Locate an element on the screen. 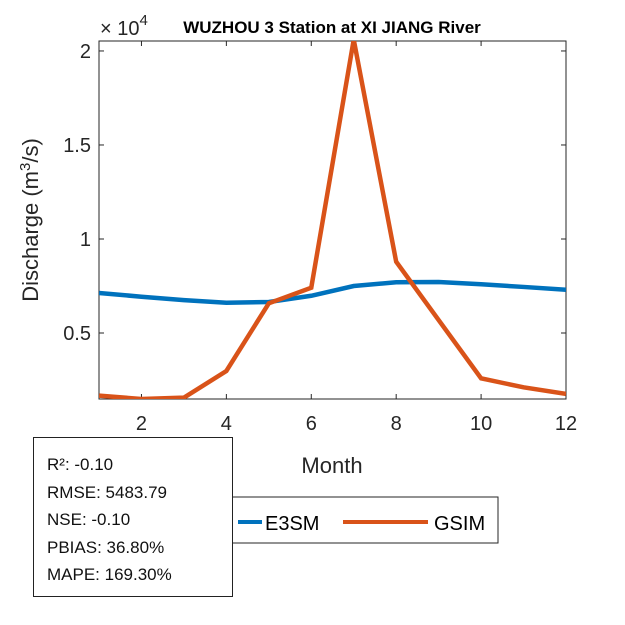 Image resolution: width=625 pixels, height=625 pixels. legend: E3SM GSIM is located at coordinates (365, 520).